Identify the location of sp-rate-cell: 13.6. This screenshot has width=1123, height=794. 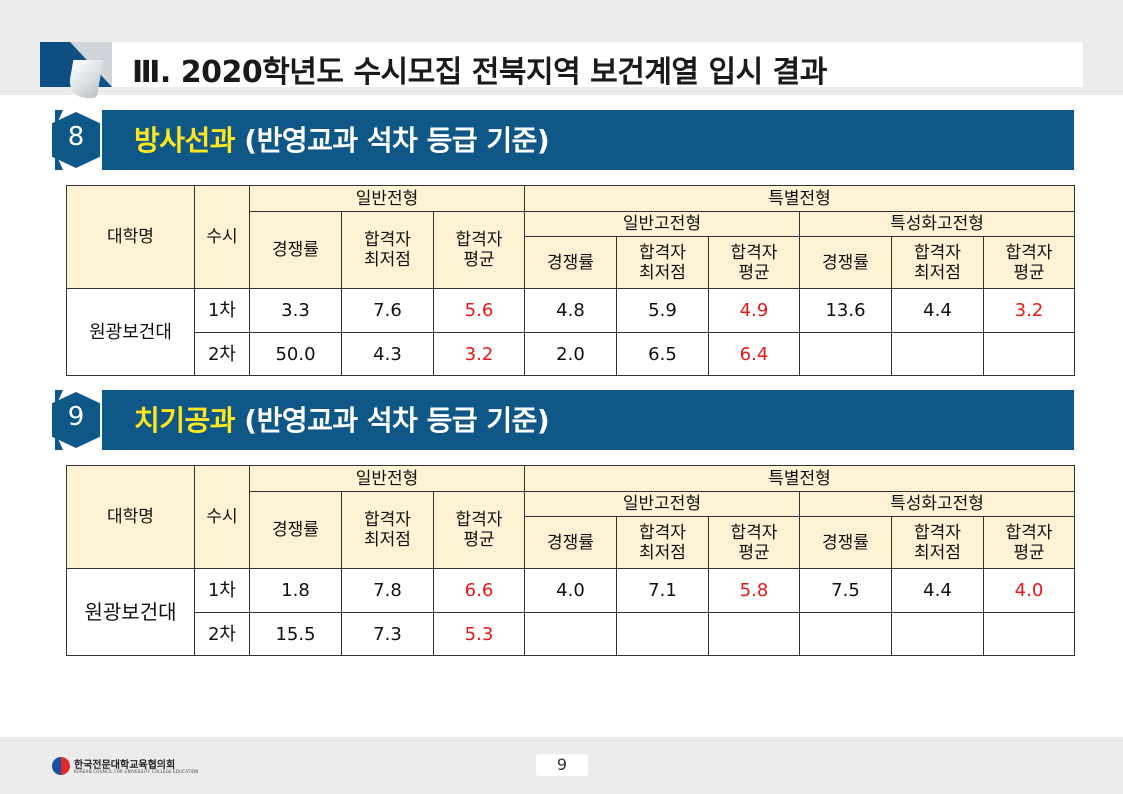
(845, 310).